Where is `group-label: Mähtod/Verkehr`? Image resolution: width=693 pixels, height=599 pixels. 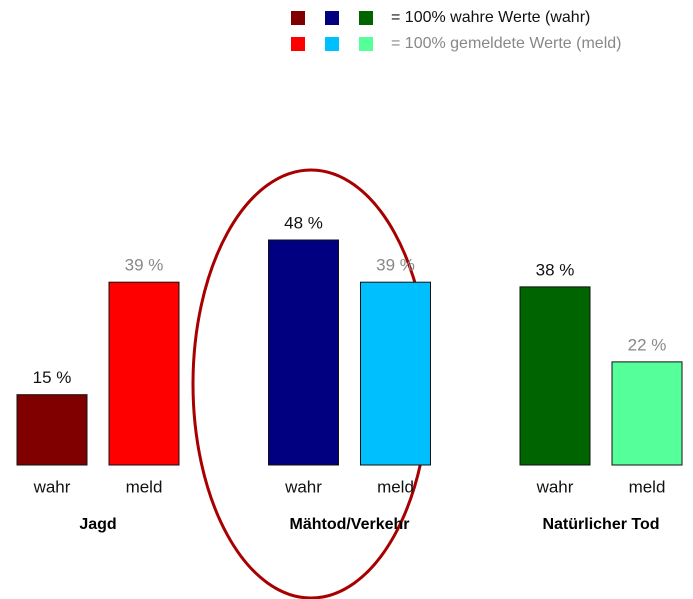
group-label: Mähtod/Verkehr is located at coordinates (349, 524).